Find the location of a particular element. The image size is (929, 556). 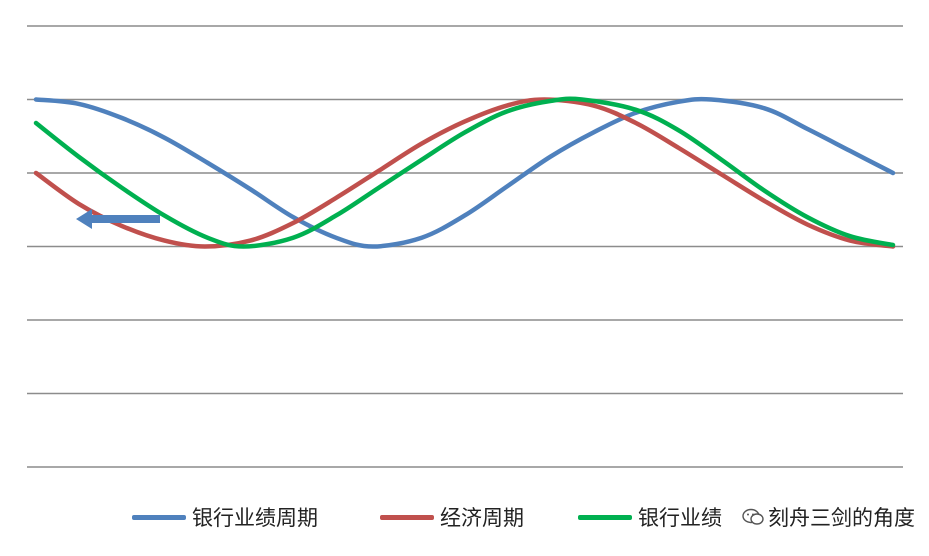

legend-swatch-green is located at coordinates (605, 517).